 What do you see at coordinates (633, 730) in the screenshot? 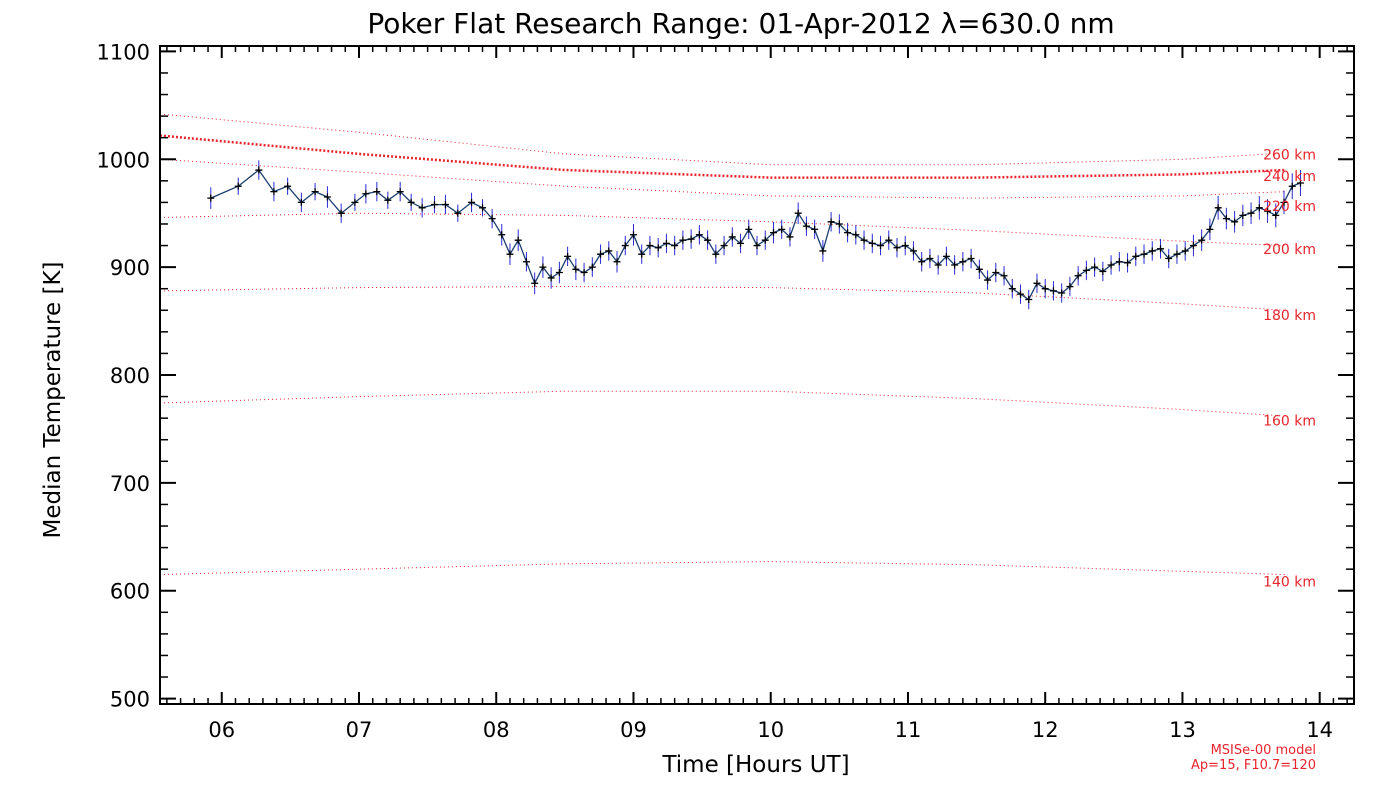
I see `x-tick-label: 09` at bounding box center [633, 730].